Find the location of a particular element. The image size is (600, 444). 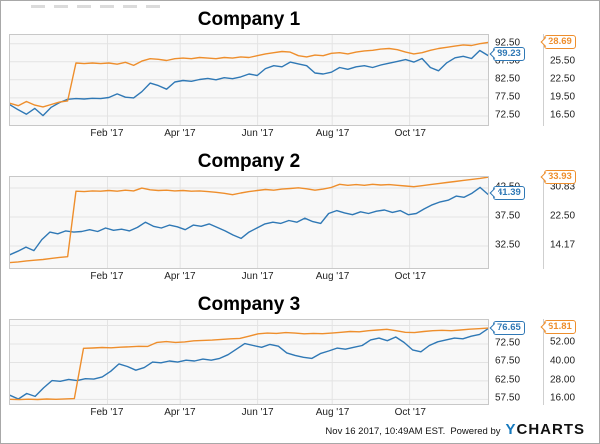

y-axis-tick: 92.50 is located at coordinates (508, 43).